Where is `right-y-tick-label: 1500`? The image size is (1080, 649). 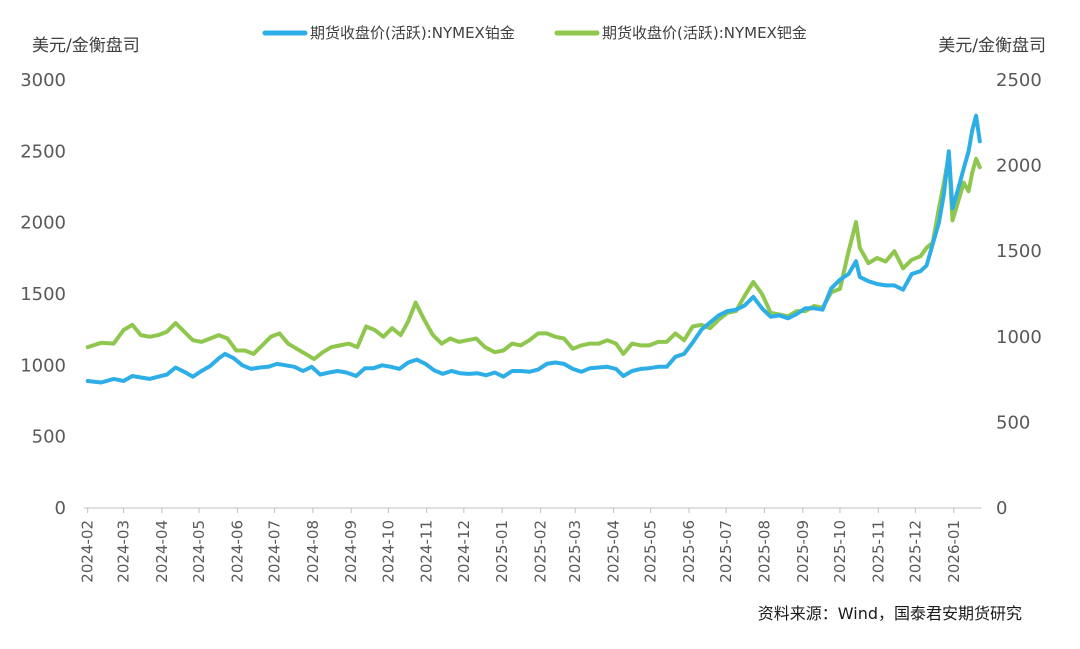
right-y-tick-label: 1500 is located at coordinates (1019, 251).